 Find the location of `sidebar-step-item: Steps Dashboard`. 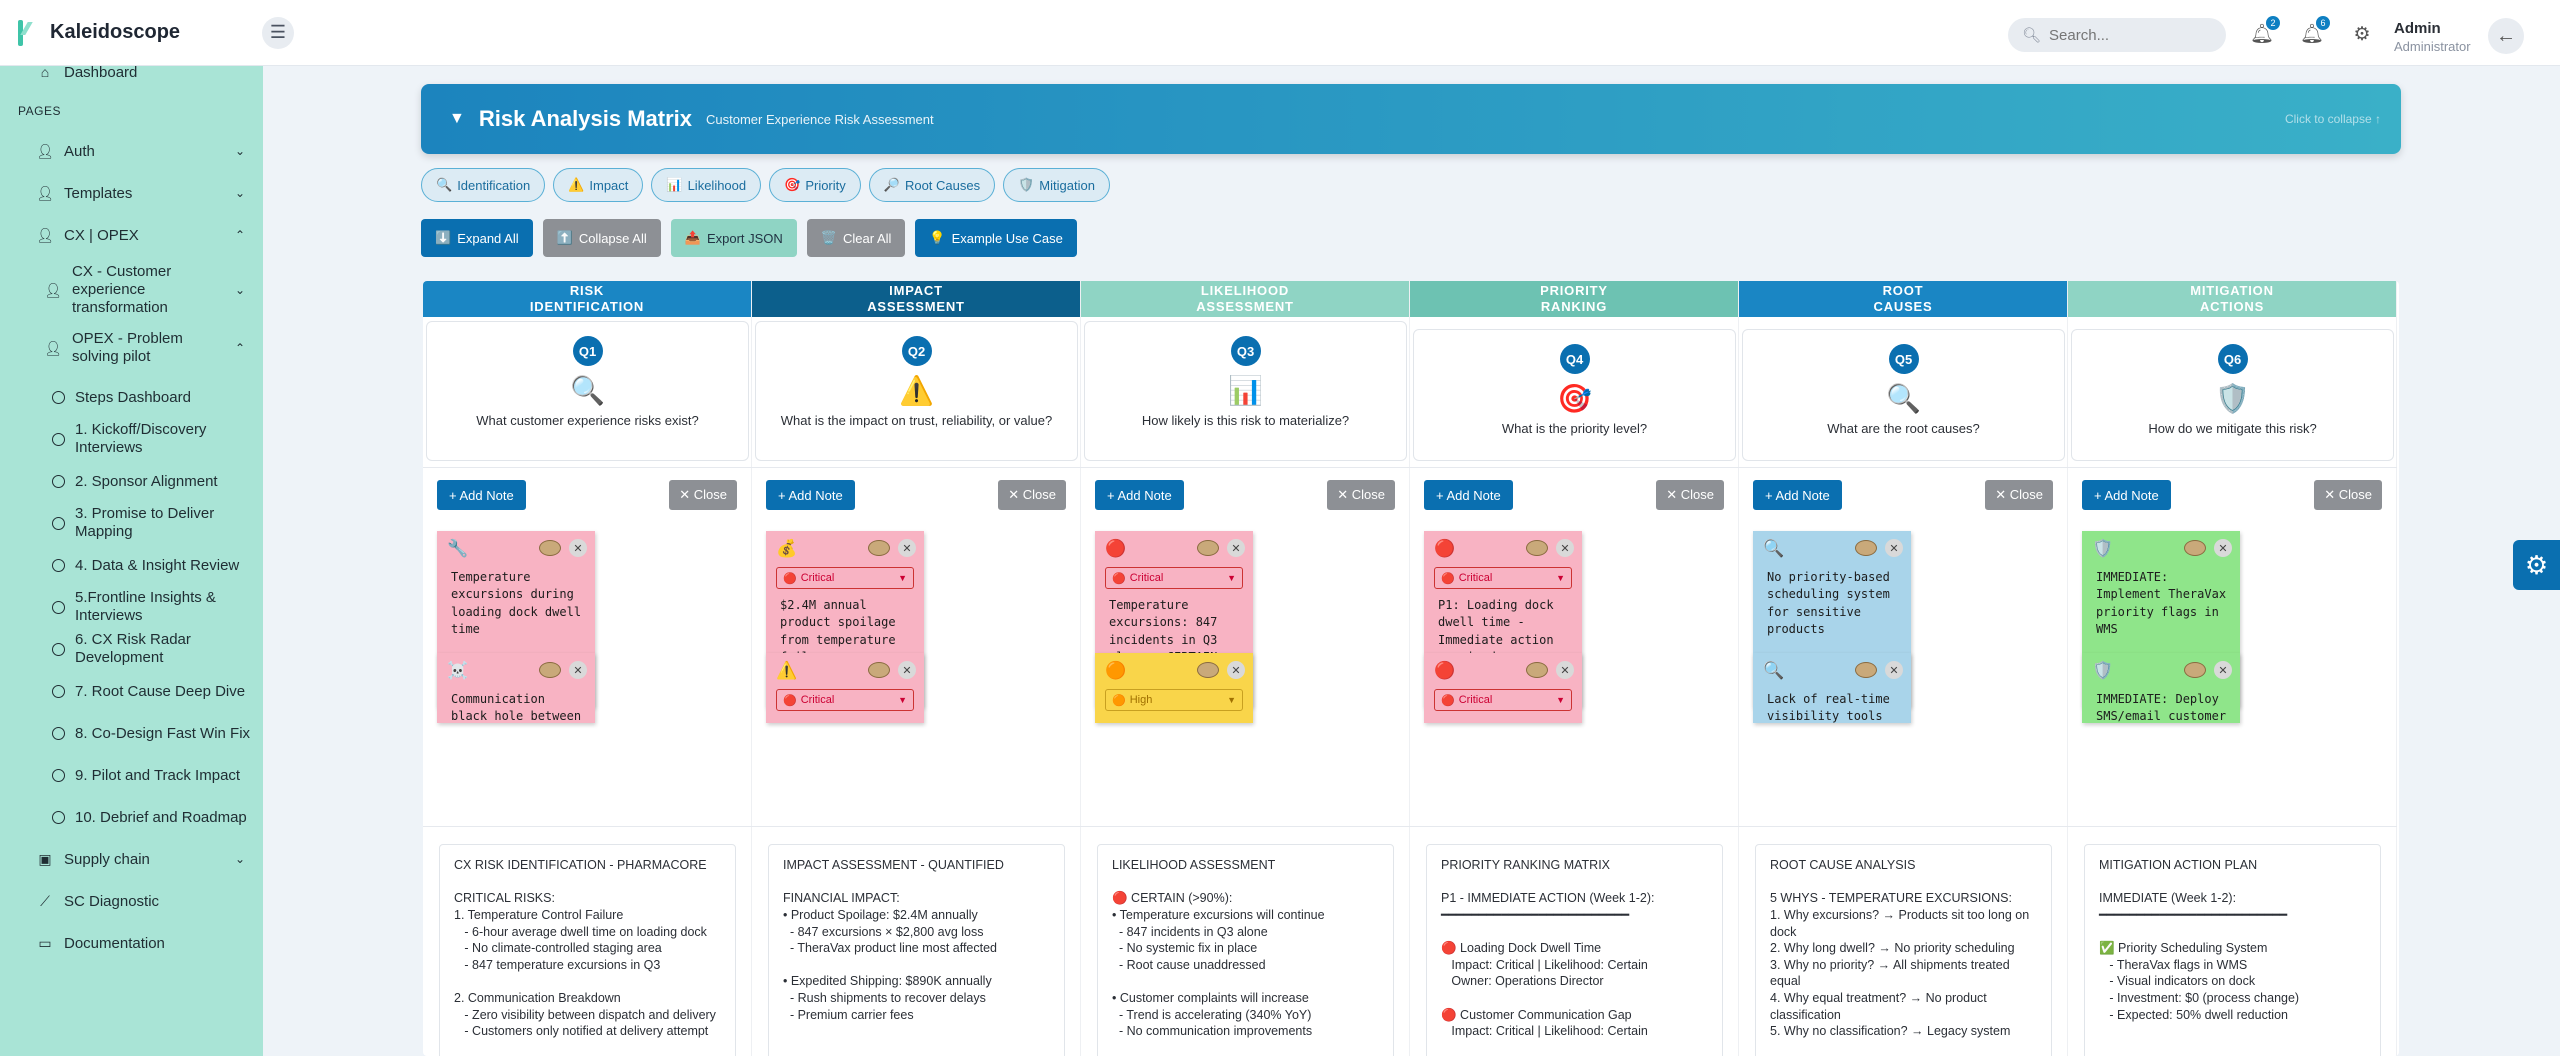

sidebar-step-item: Steps Dashboard is located at coordinates (131, 397).